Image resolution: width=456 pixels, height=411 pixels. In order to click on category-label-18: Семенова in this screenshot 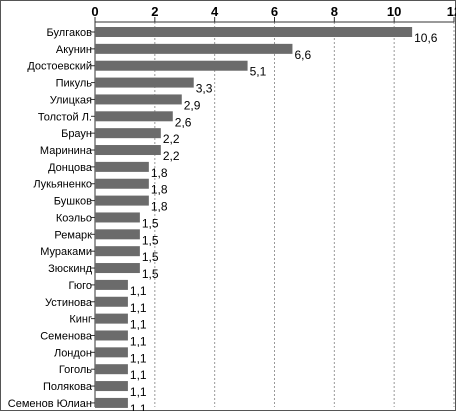, I will do `click(66, 336)`.